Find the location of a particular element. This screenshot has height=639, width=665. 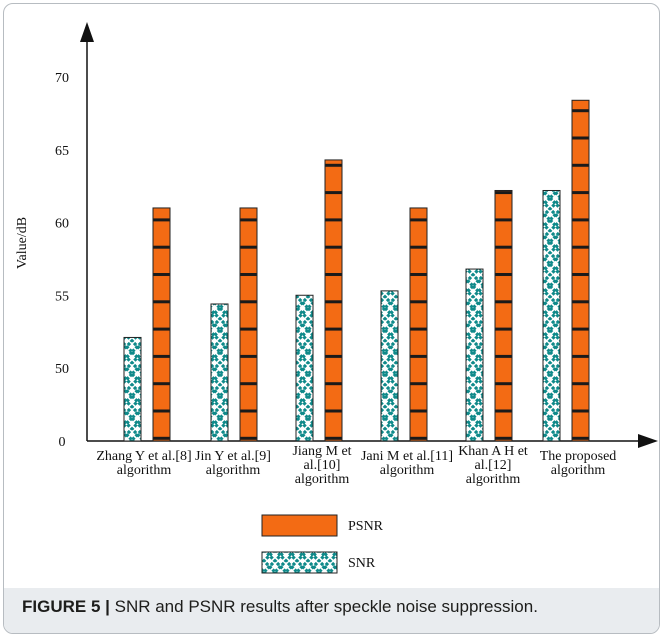

y-tick-label: 55 is located at coordinates (62, 296).